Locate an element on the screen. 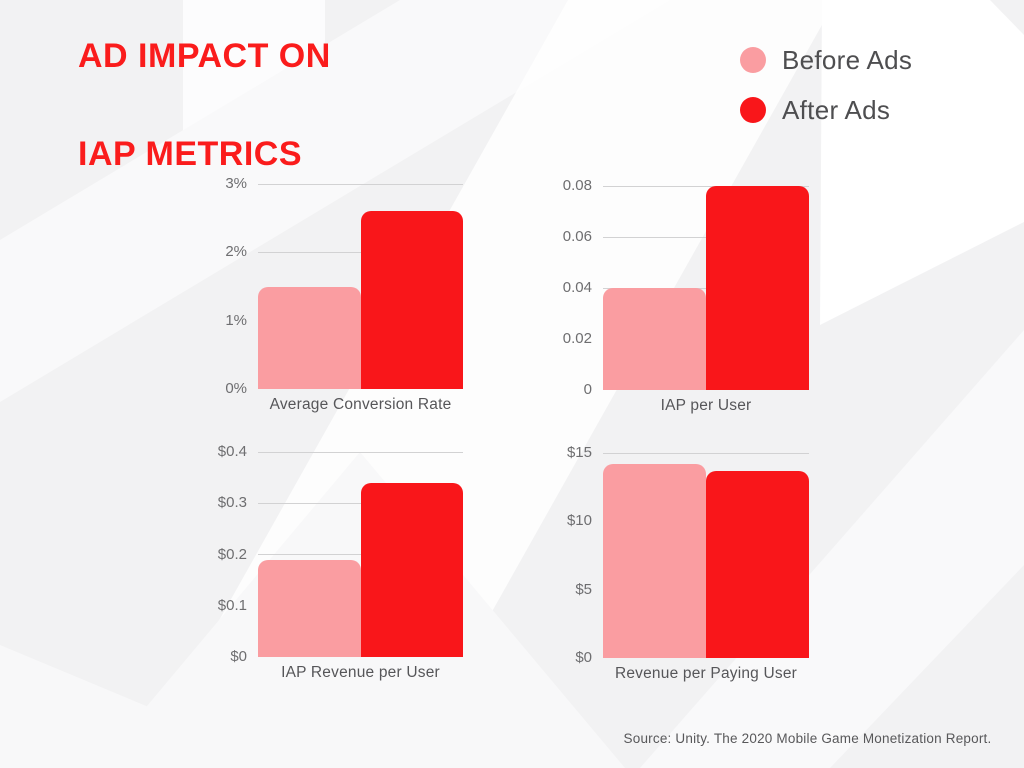 The height and width of the screenshot is (768, 1024). y-axis-tick-label: $10 is located at coordinates (579, 521).